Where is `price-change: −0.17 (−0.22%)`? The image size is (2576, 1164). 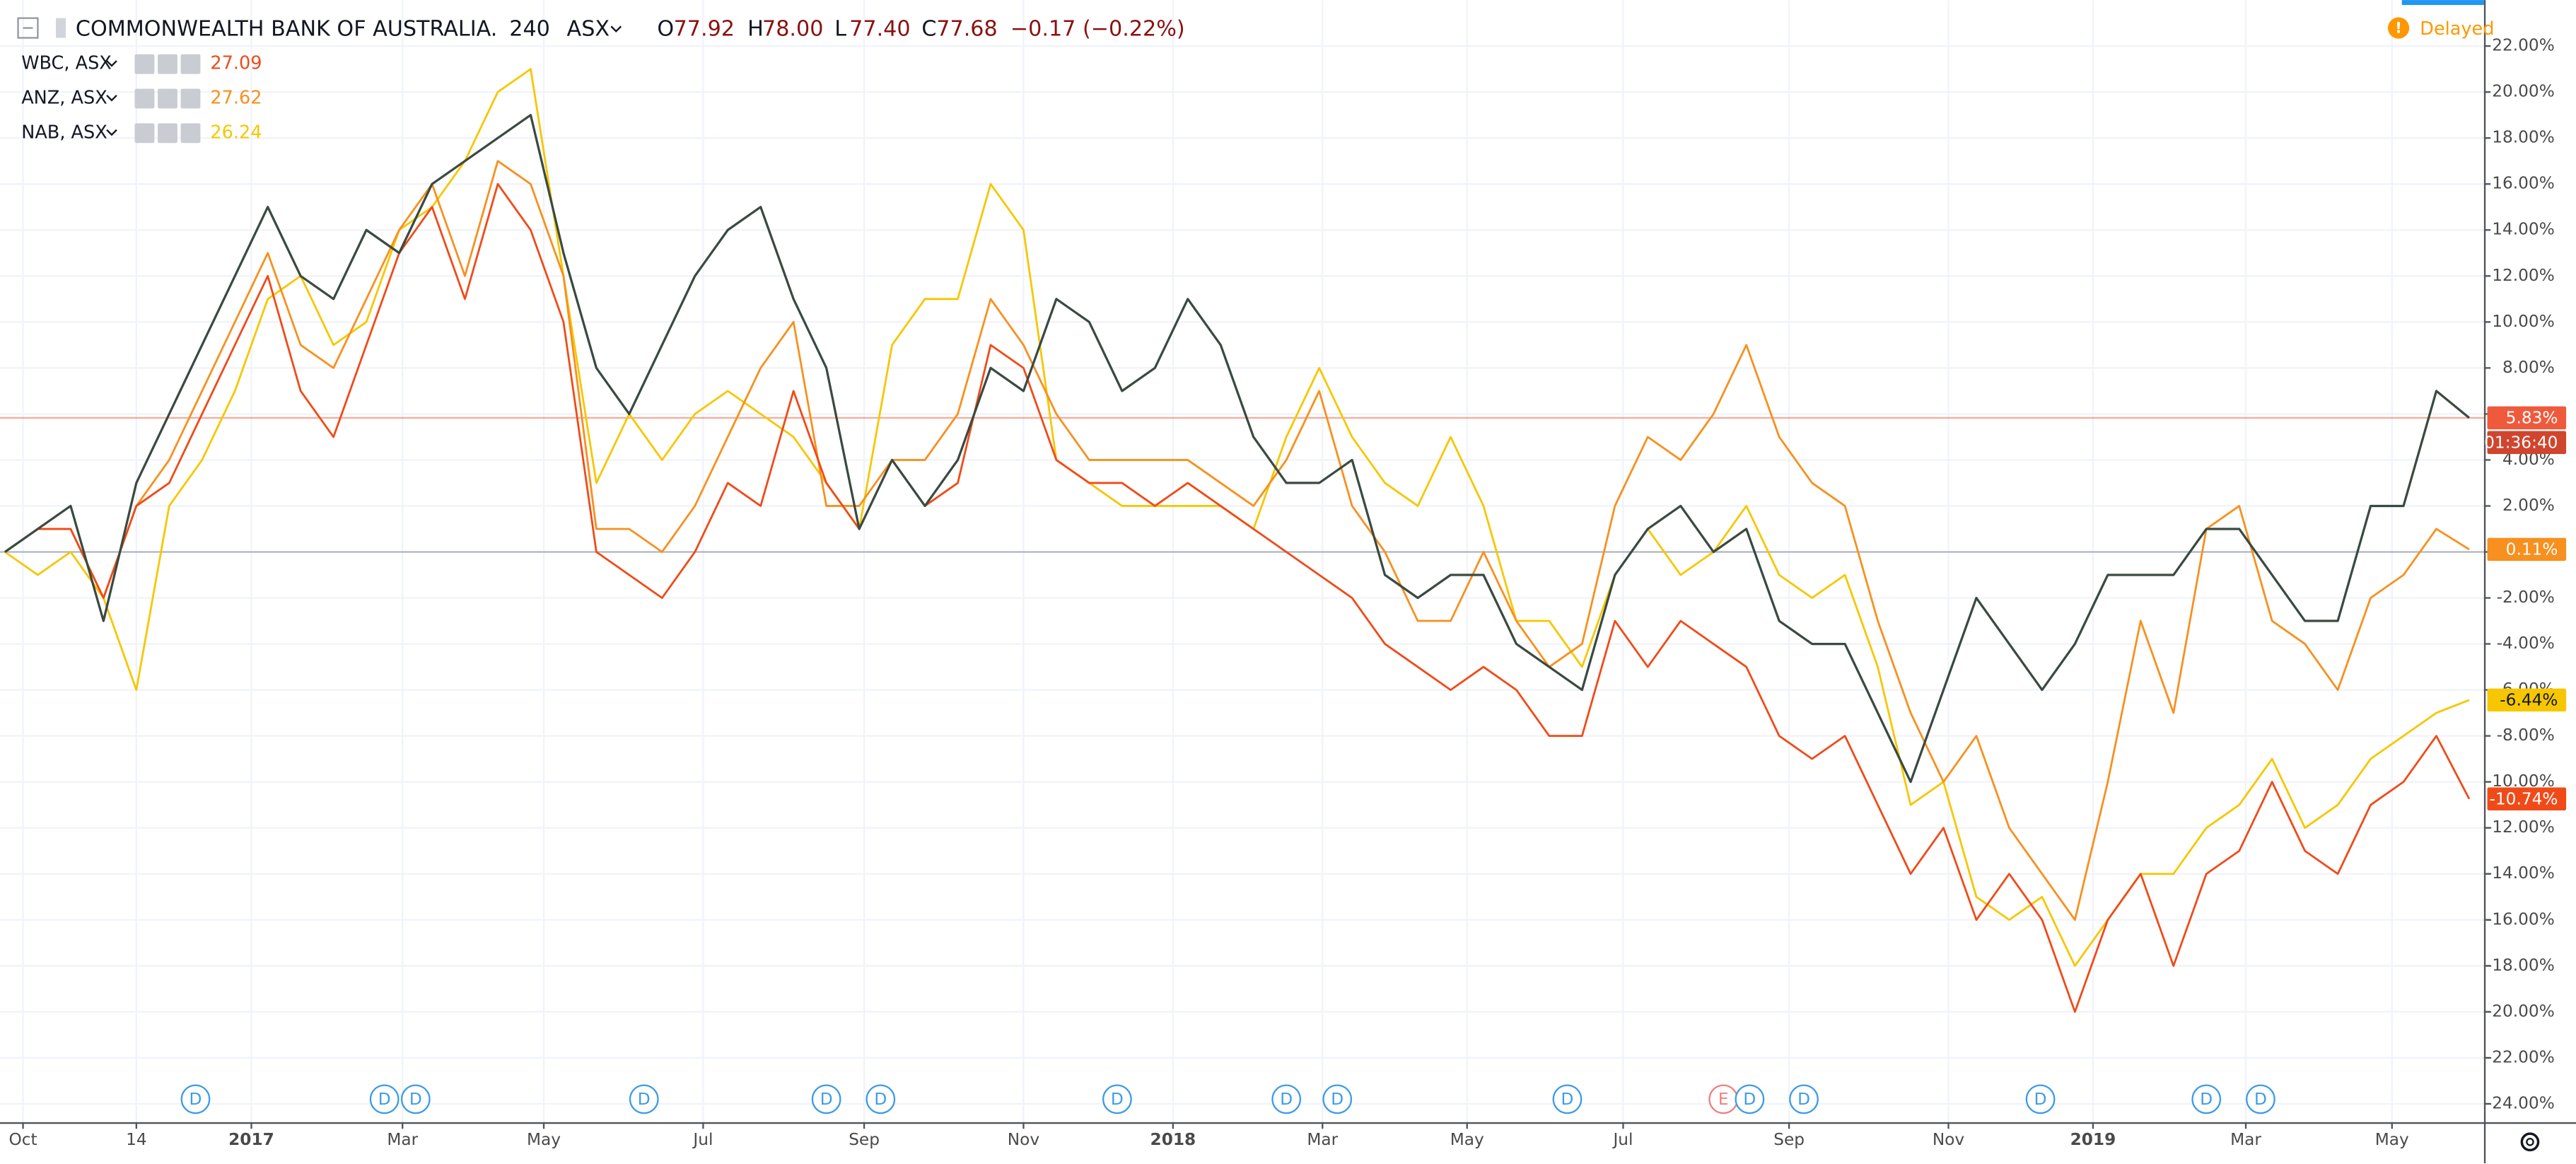 price-change: −0.17 (−0.22%) is located at coordinates (1097, 29).